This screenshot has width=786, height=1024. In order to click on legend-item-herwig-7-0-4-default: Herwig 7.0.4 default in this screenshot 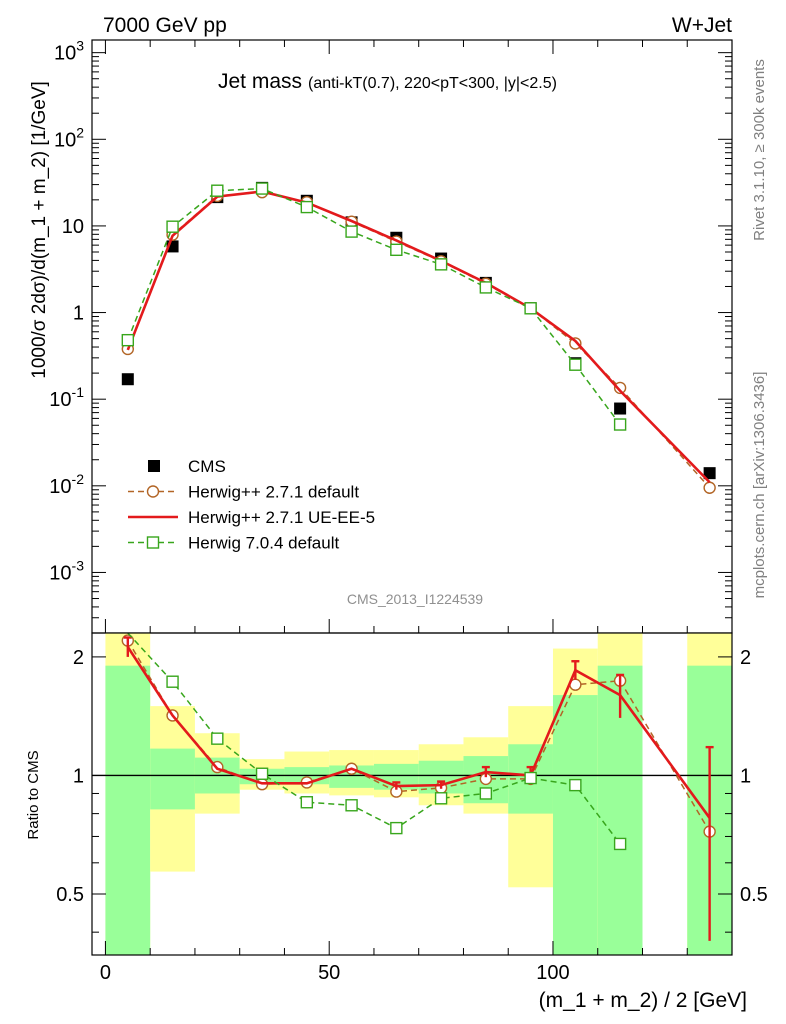, I will do `click(233, 543)`.